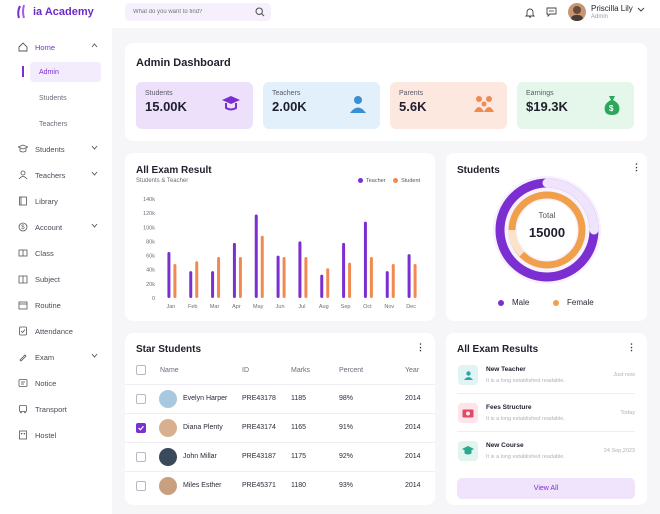  I want to click on legend-dot, so click(360, 181).